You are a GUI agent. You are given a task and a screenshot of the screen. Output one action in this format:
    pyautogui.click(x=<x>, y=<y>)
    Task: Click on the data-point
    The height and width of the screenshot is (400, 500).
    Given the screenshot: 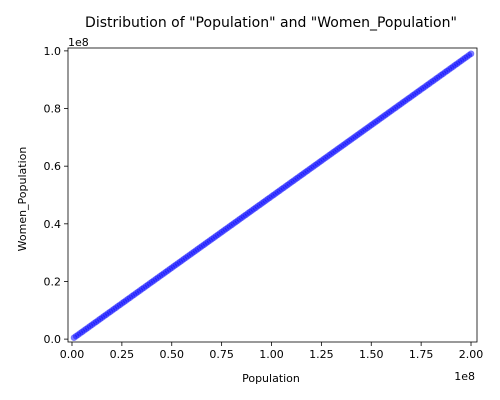 What is the action you would take?
    pyautogui.click(x=471, y=54)
    